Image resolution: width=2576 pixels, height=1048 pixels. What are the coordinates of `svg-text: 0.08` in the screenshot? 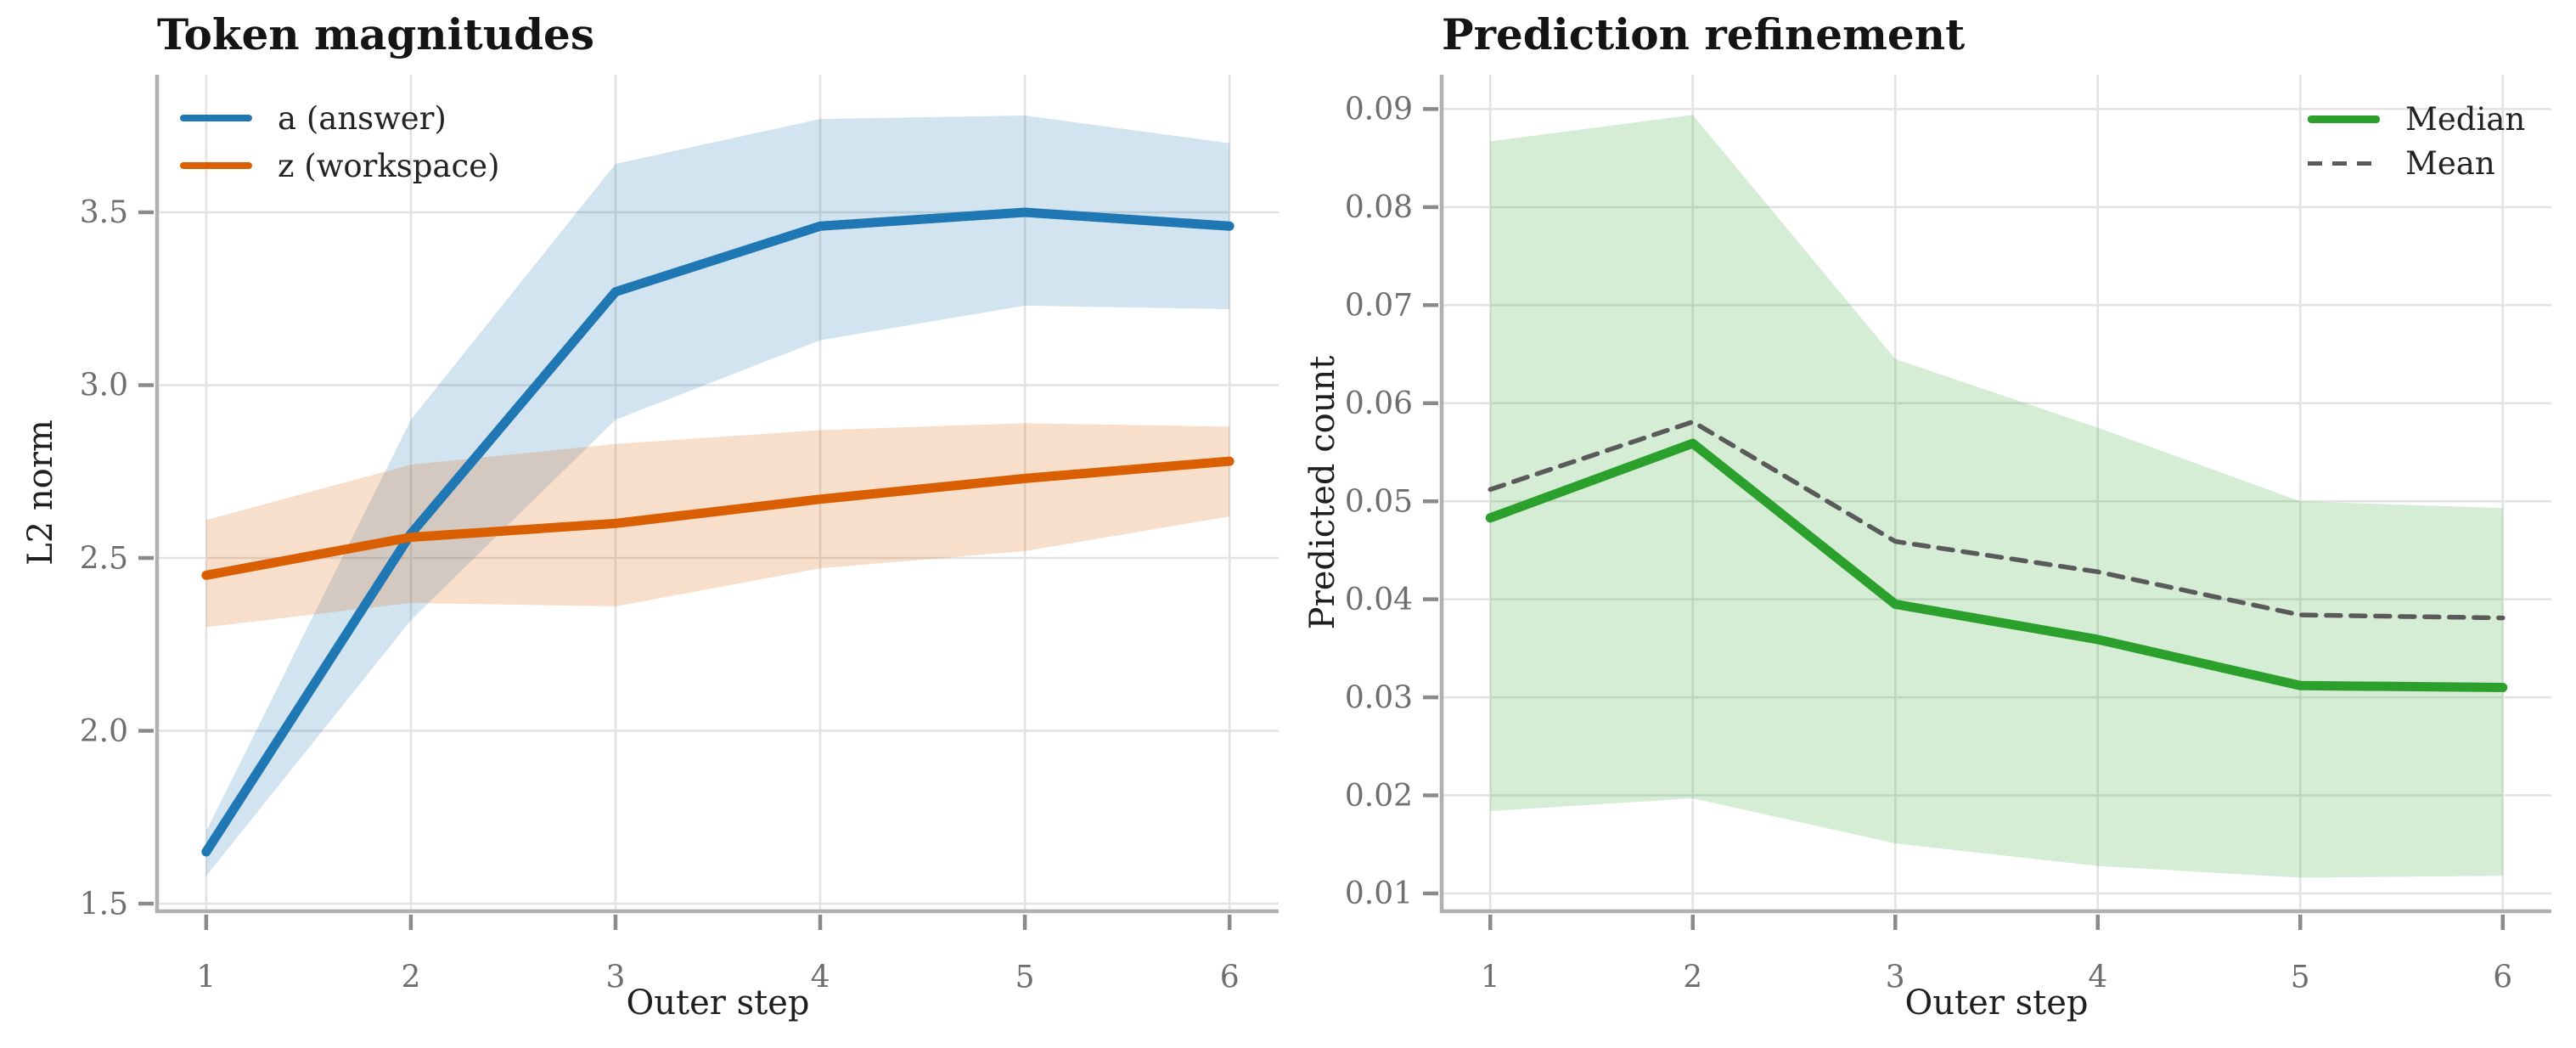 It's located at (1379, 207).